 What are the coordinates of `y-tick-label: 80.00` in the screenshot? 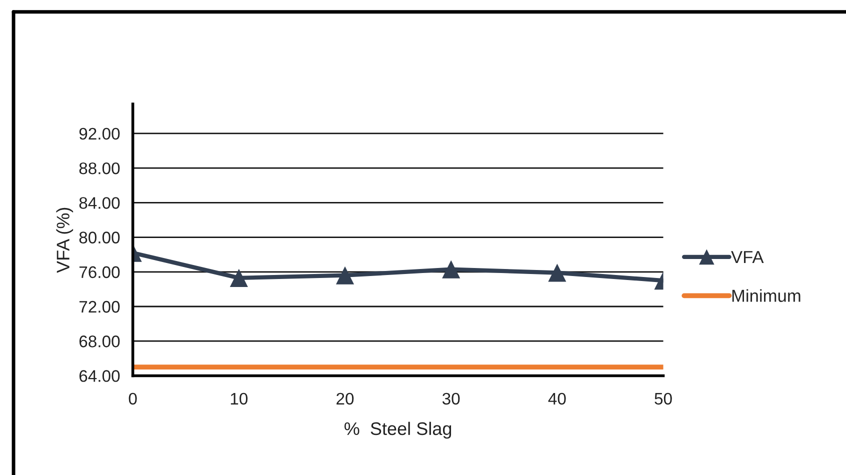 It's located at (99, 238).